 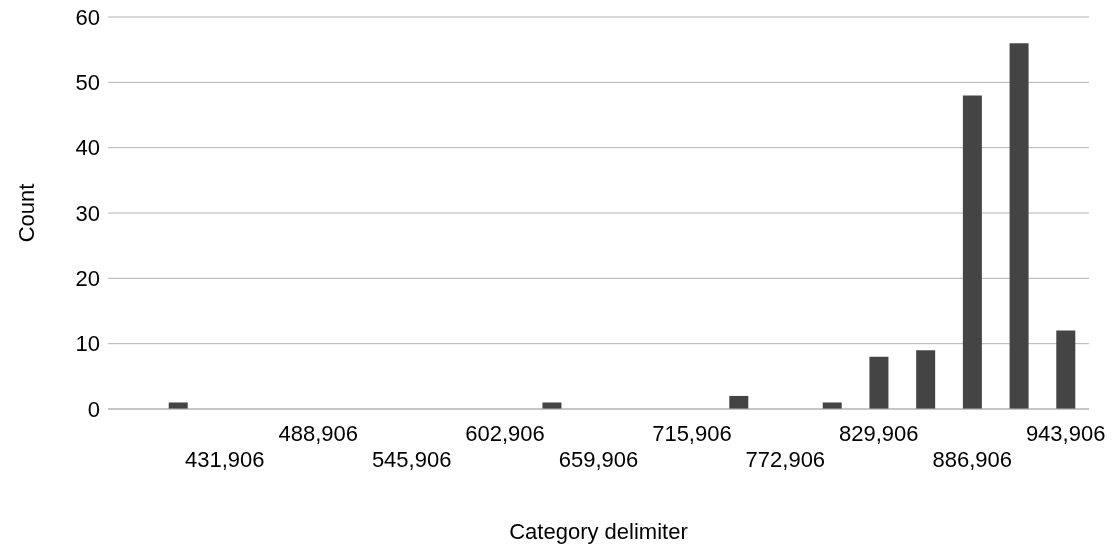 I want to click on x-tick-label: 715,906, so click(x=692, y=433).